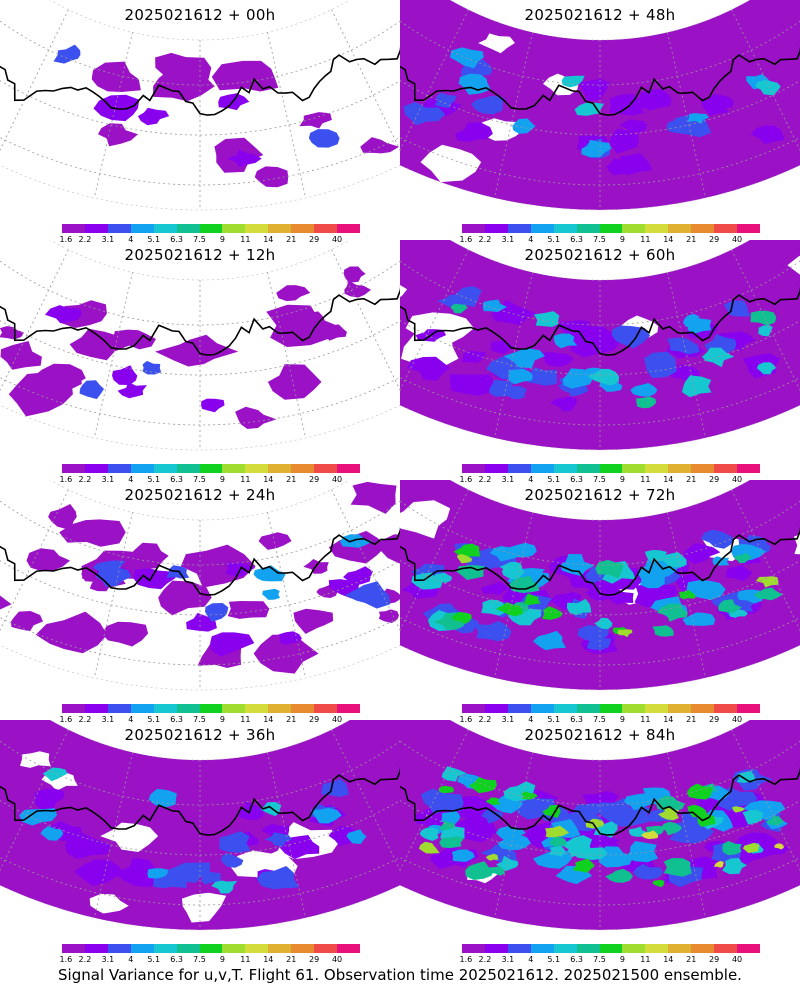 This screenshot has height=1000, width=800. What do you see at coordinates (200, 495) in the screenshot?
I see `panel-title: 2025021612 + 24h` at bounding box center [200, 495].